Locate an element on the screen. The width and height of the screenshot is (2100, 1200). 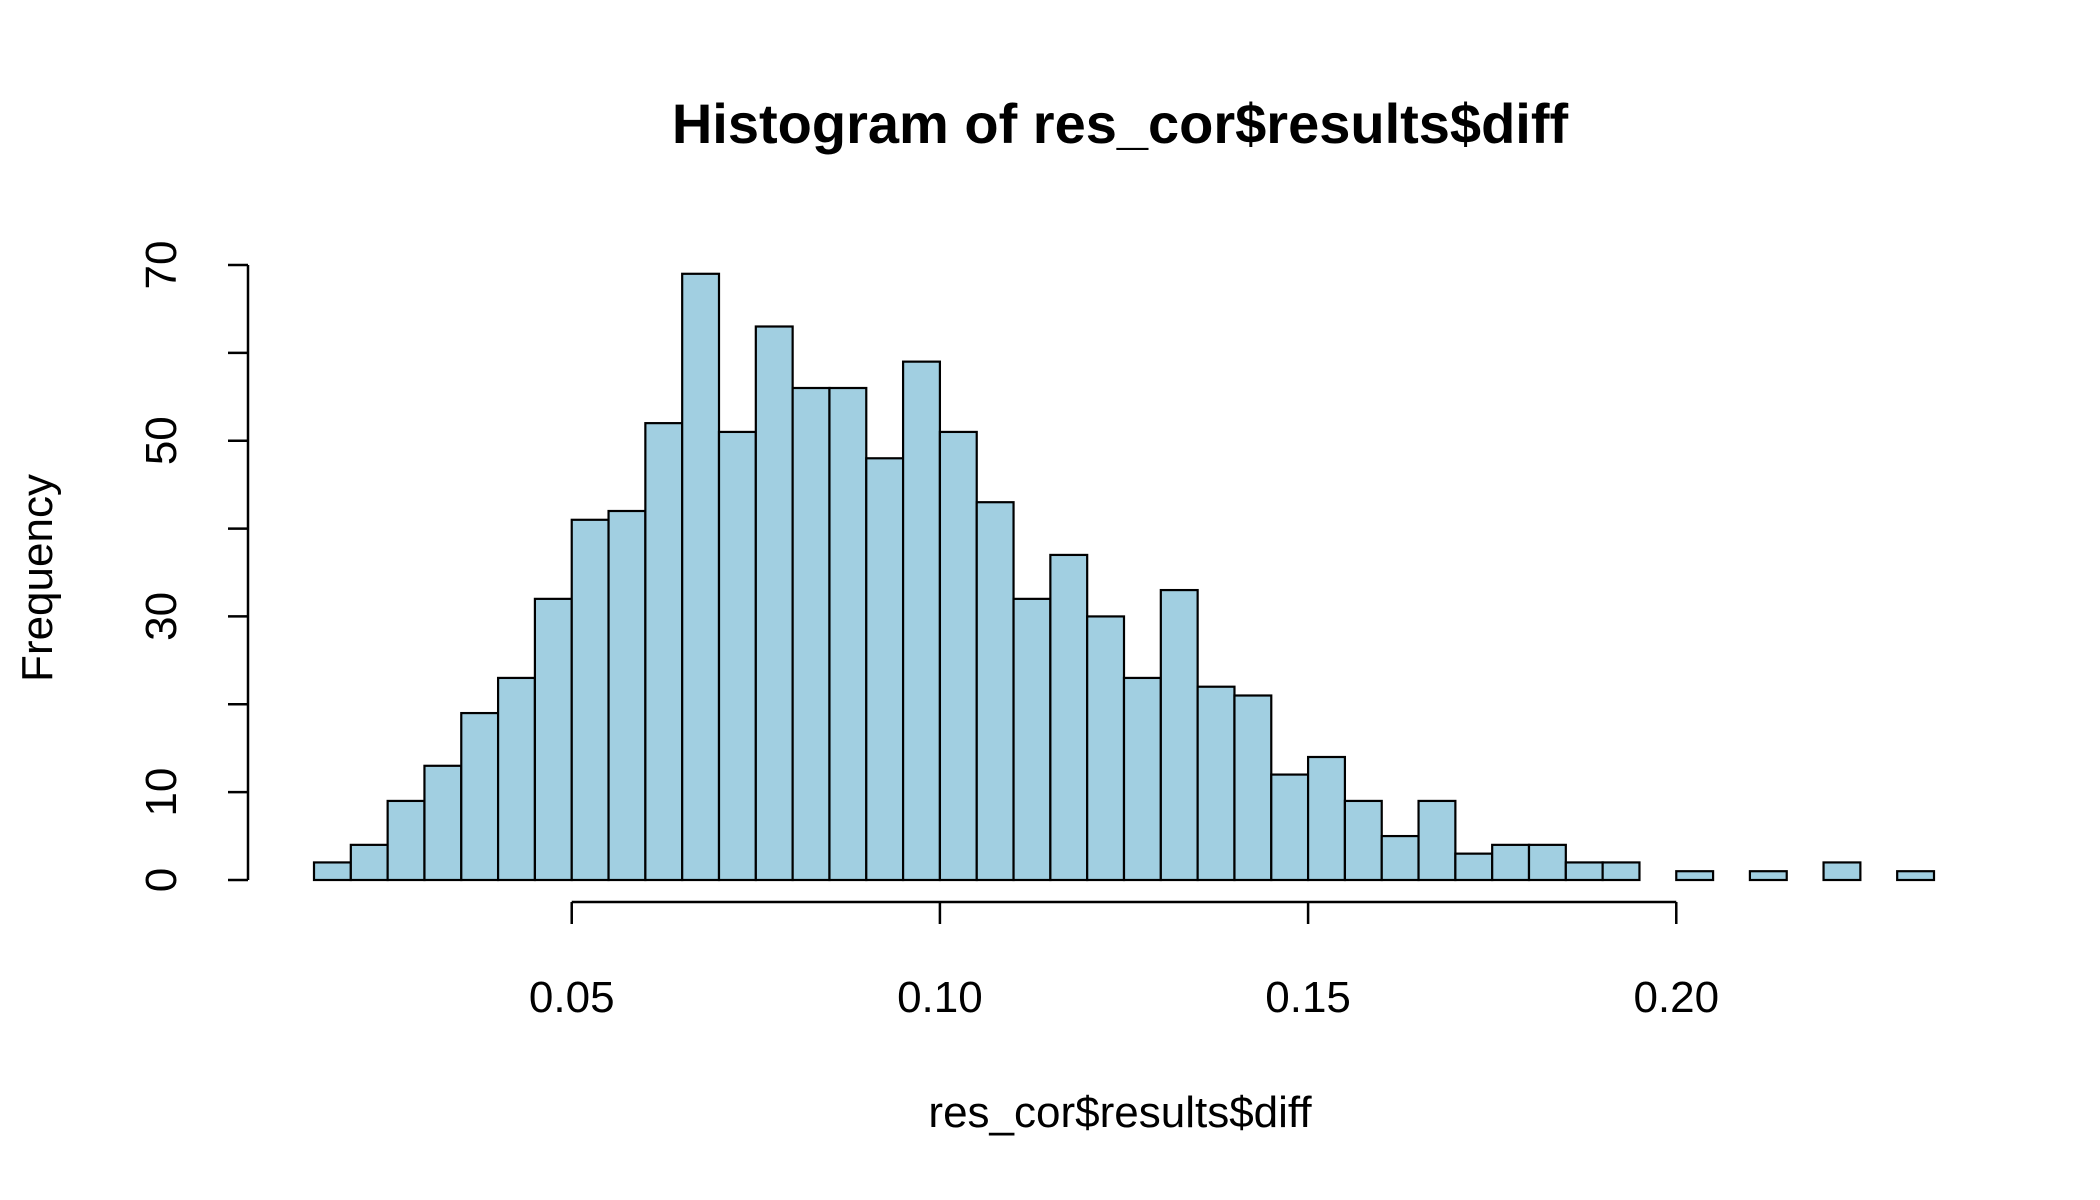
x-axis: 0.05 0.10 0.15 0.20 is located at coordinates (1124, 961).